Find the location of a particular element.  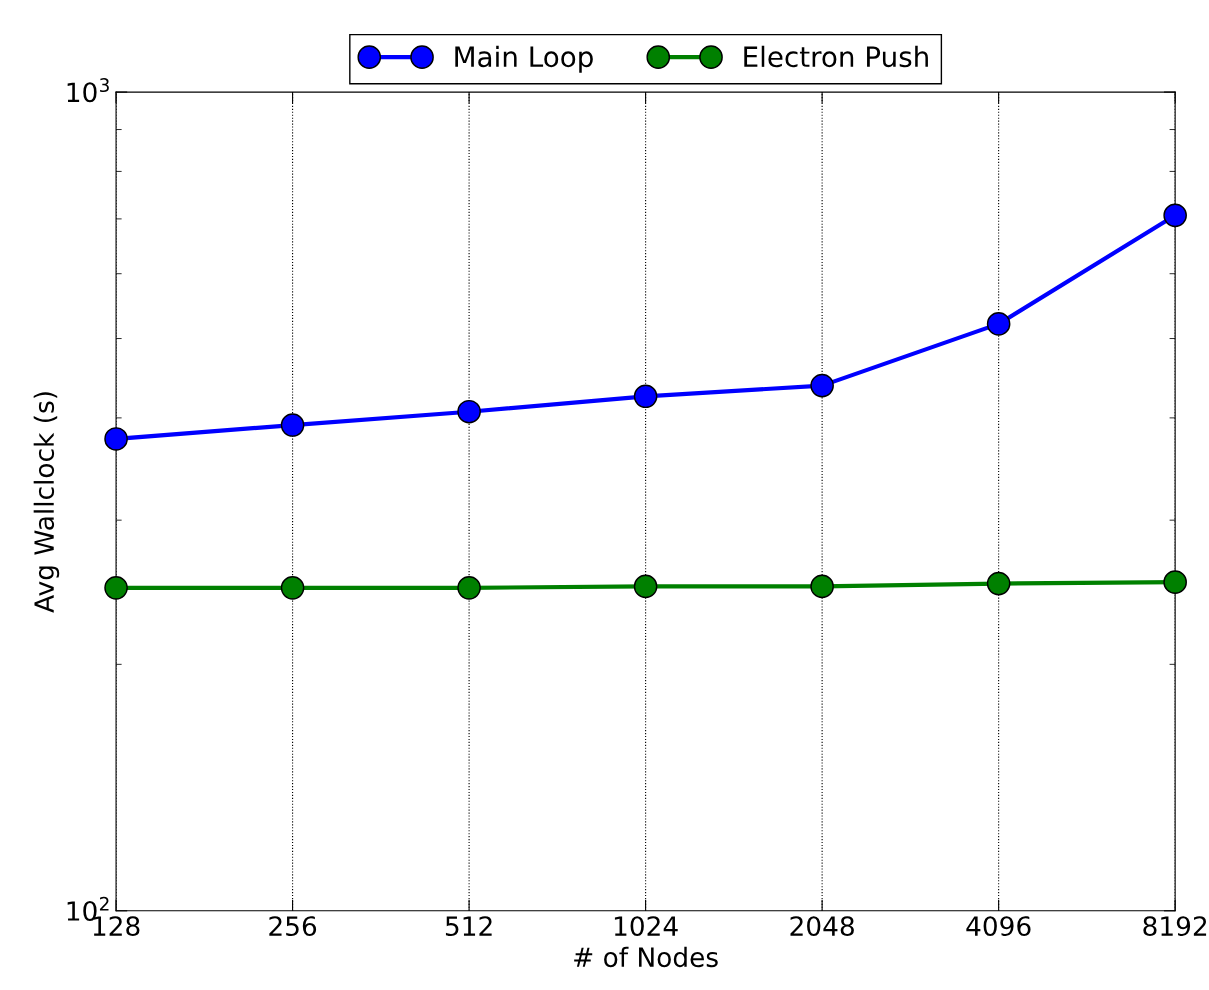

x-tick-label: 256 is located at coordinates (293, 926).